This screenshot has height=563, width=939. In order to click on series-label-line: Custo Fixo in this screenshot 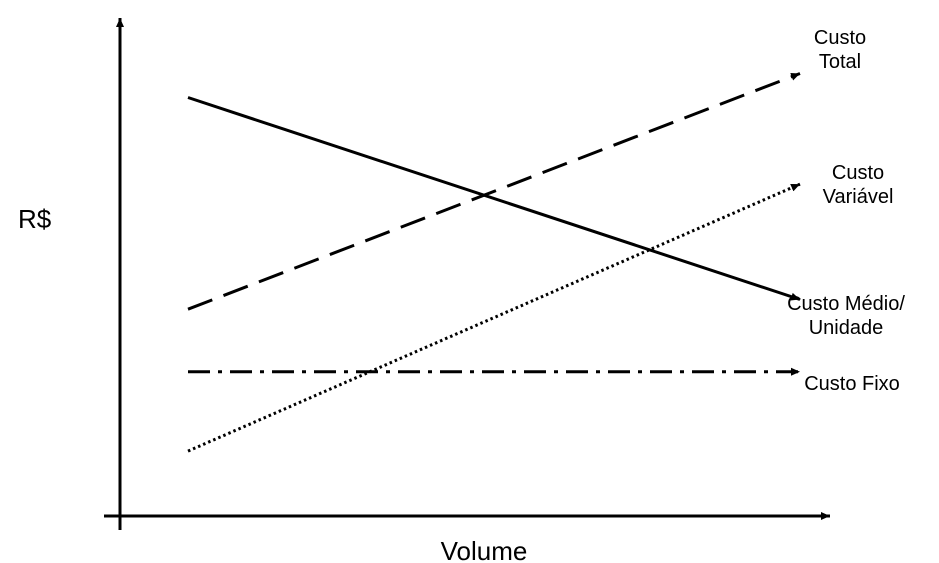, I will do `click(852, 384)`.